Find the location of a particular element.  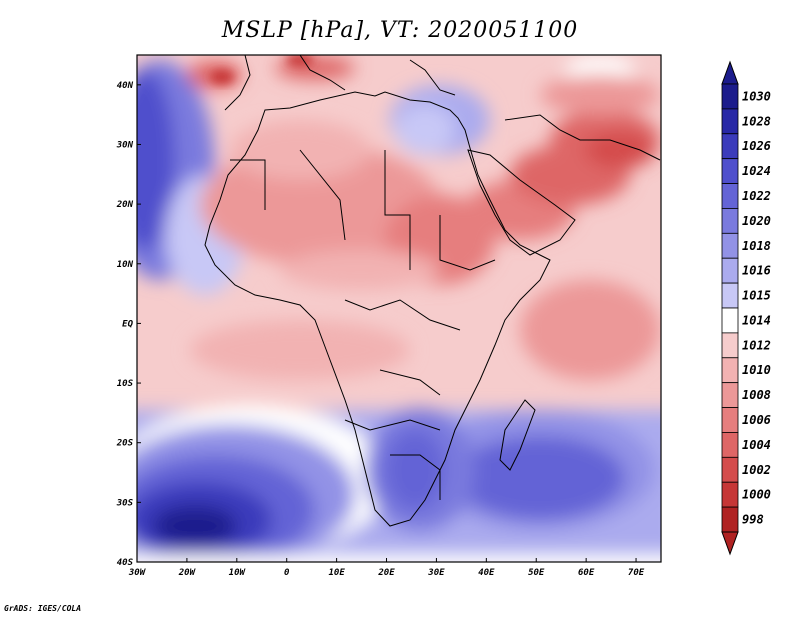

colorbar-label: 998 is located at coordinates (753, 520).